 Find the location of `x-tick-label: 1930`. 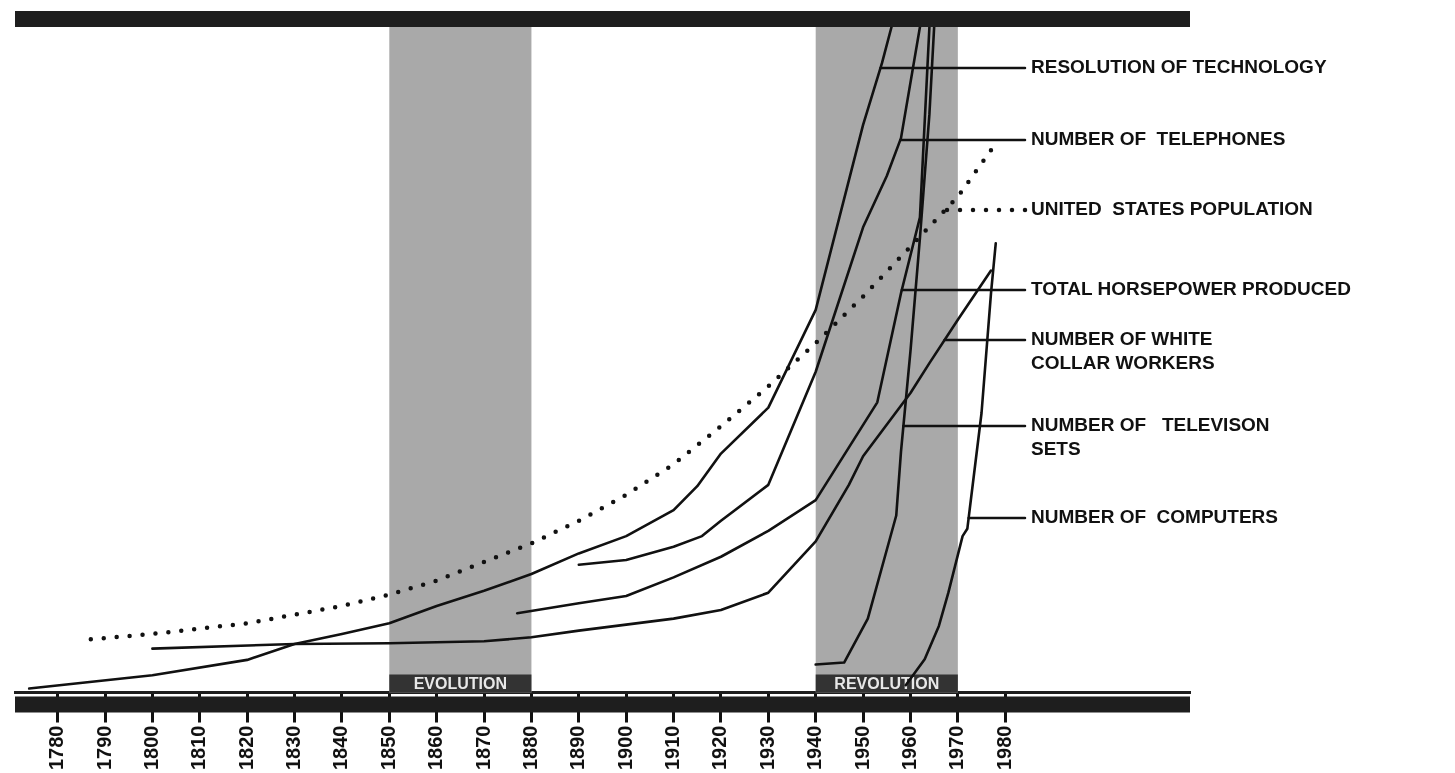

x-tick-label: 1930 is located at coordinates (766, 748).